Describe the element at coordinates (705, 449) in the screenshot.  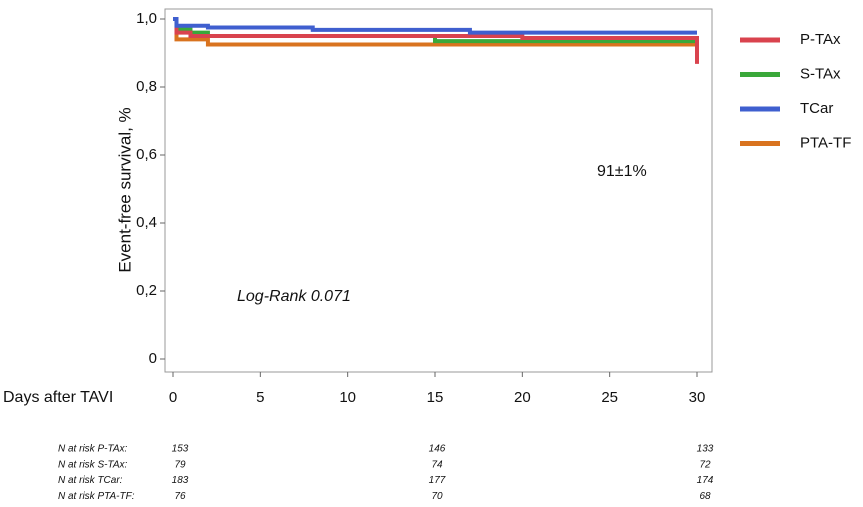
I see `risk-count: 133` at that location.